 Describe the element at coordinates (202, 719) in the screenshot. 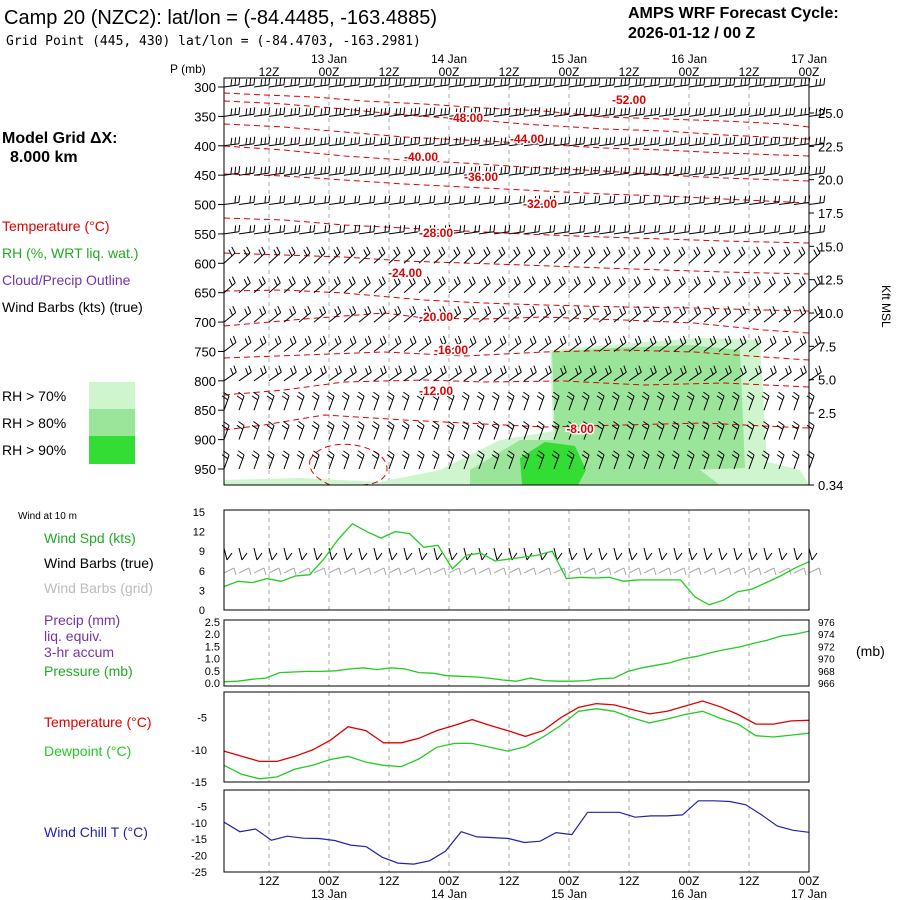

I see `temperature-tick-label: -5` at that location.